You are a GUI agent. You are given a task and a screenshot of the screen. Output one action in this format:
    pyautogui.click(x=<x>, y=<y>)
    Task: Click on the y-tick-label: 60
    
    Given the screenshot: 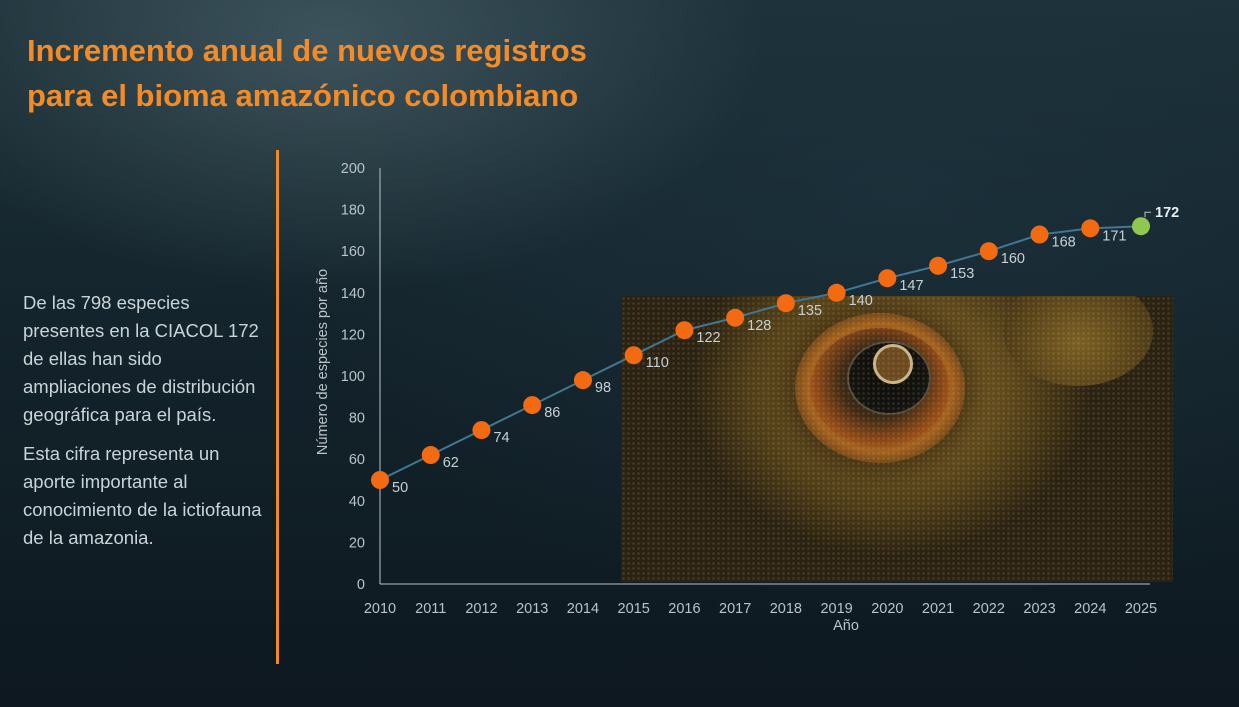 What is the action you would take?
    pyautogui.click(x=357, y=460)
    